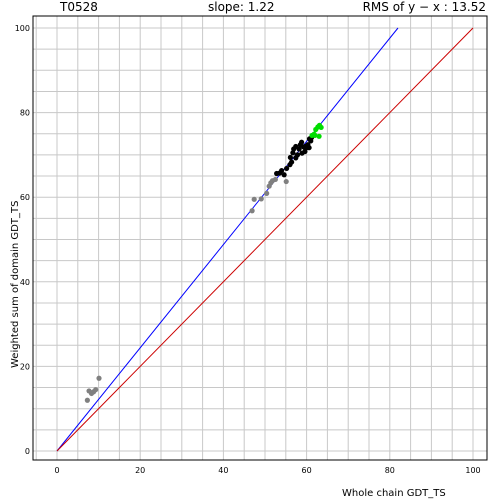 This screenshot has width=500, height=500. I want to click on y-axis-label: Weighted sum of domain GDT_TS, so click(15, 284).